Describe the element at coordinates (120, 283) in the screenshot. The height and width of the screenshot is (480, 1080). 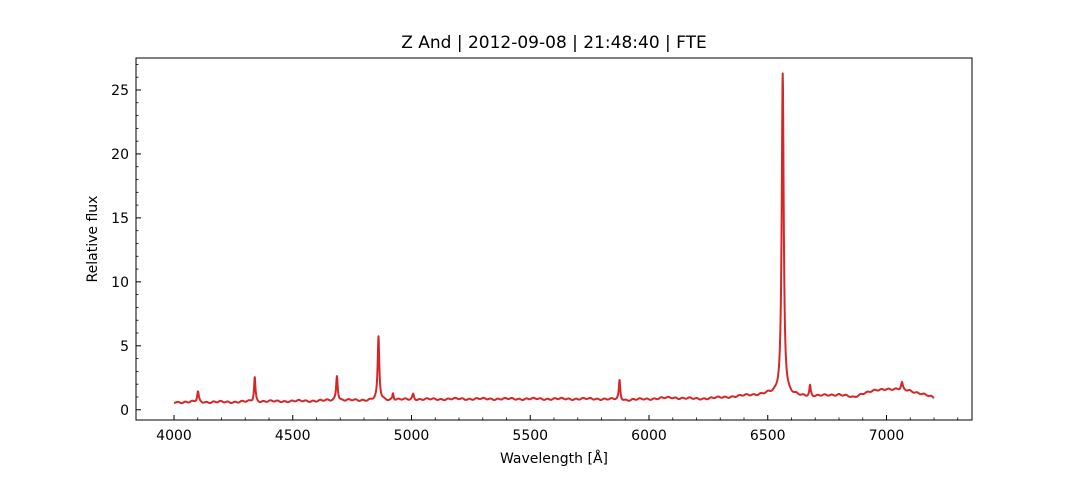
I see `y-tick-label-2: 10` at that location.